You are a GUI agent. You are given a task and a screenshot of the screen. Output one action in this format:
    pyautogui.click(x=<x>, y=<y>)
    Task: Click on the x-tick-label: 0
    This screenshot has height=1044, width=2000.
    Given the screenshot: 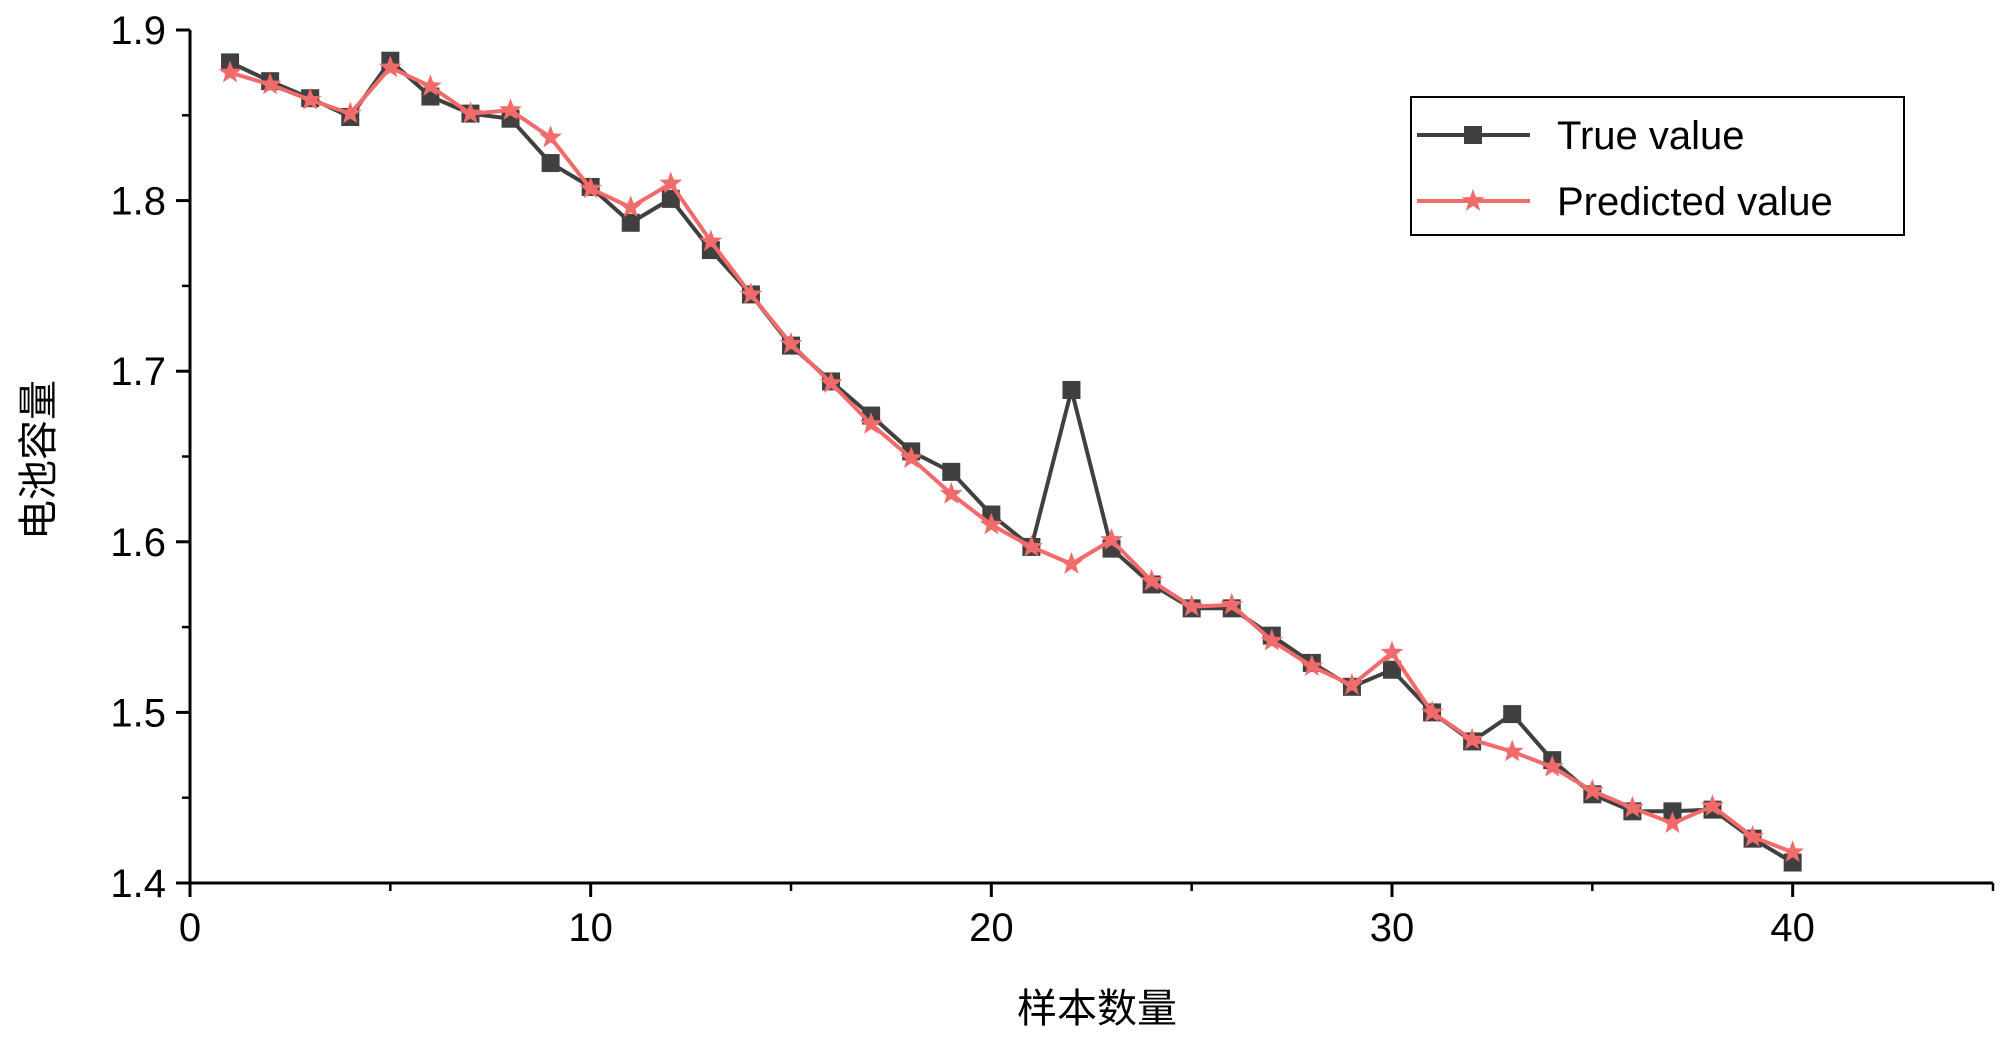 What is the action you would take?
    pyautogui.click(x=190, y=928)
    